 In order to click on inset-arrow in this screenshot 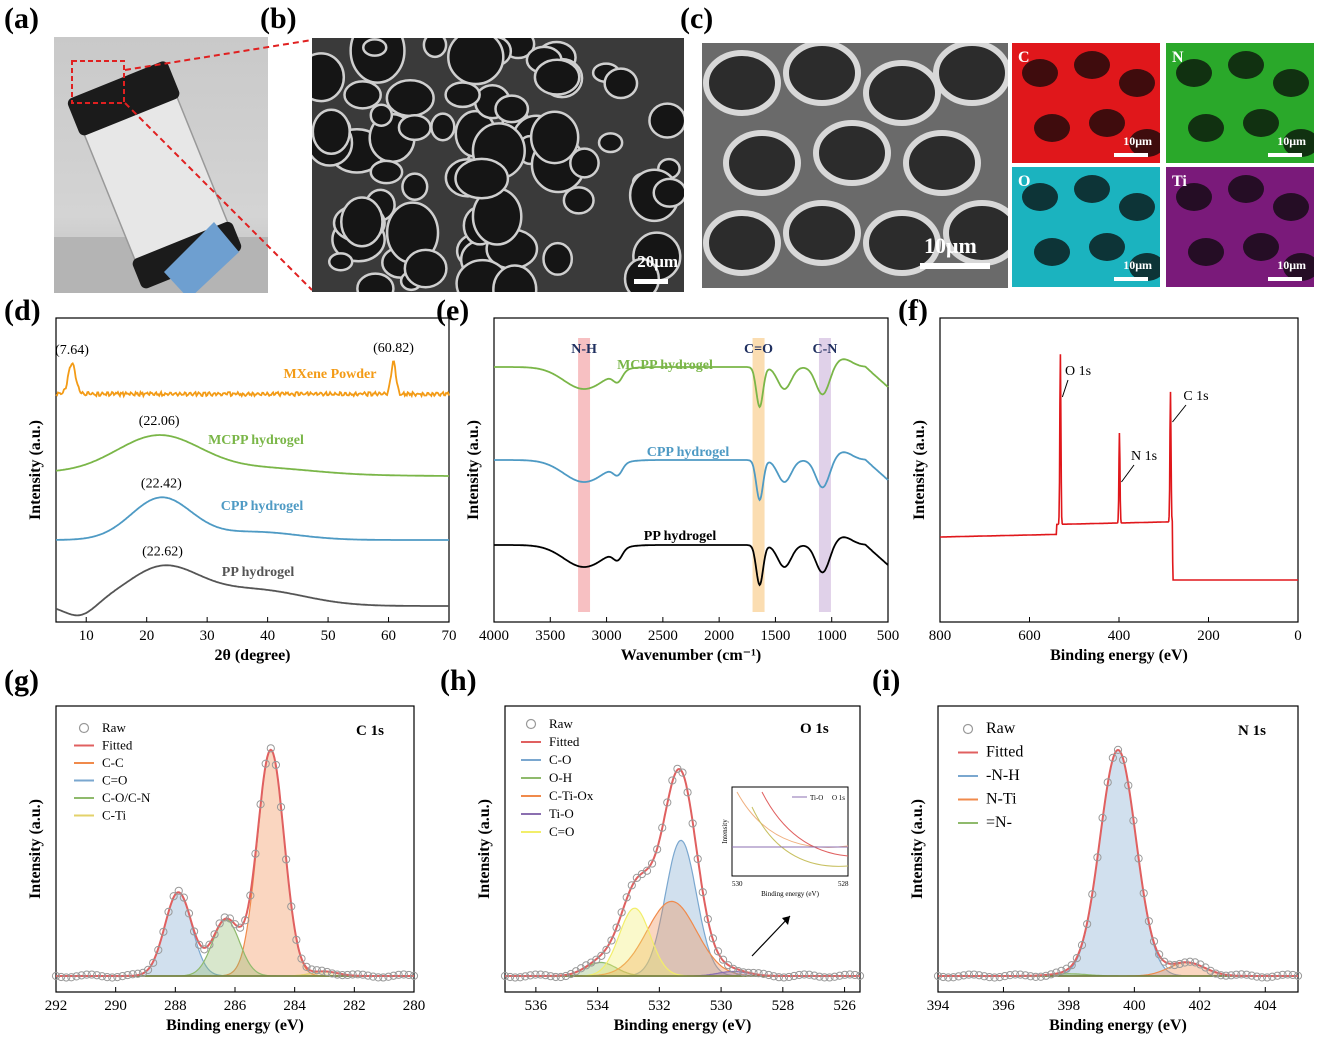, I will do `click(771, 936)`.